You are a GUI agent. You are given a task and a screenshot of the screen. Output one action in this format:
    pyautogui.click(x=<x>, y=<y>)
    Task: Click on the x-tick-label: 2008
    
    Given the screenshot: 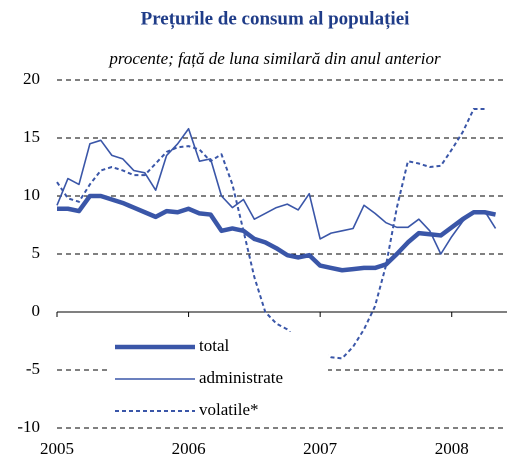 What is the action you would take?
    pyautogui.click(x=452, y=448)
    